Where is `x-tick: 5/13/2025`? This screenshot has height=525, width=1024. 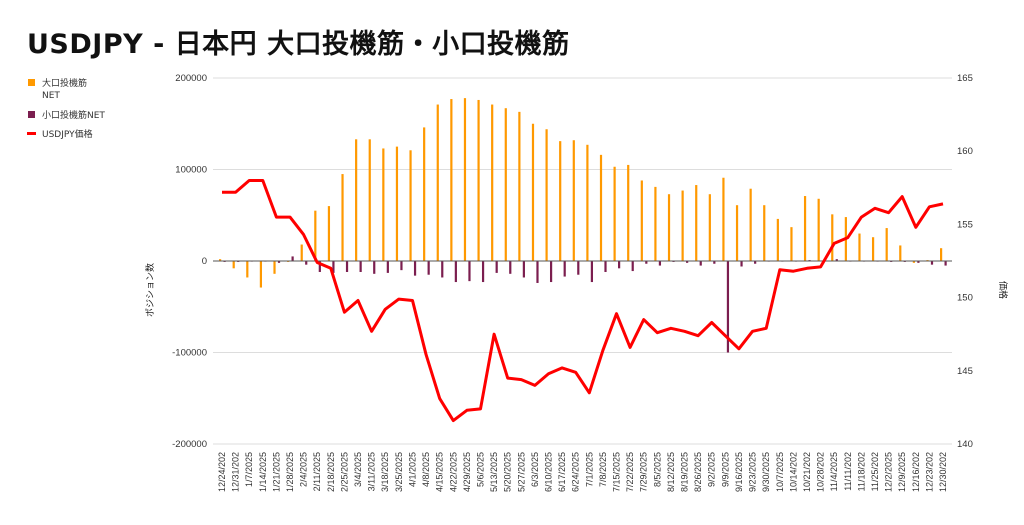 x-tick: 5/13/2025 is located at coordinates (494, 472).